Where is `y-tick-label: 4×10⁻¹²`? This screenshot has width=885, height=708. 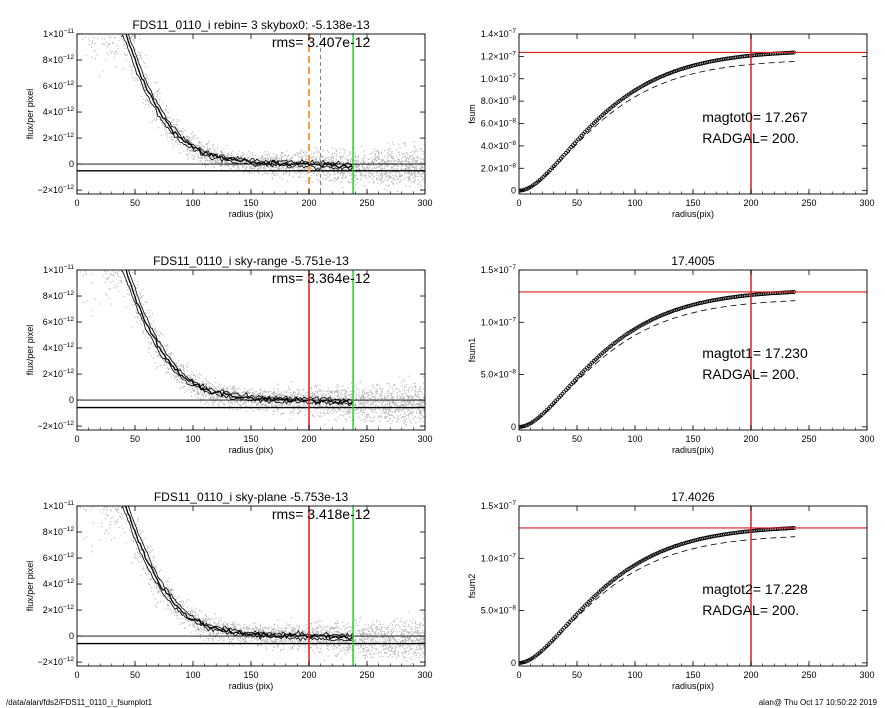 y-tick-label: 4×10⁻¹² is located at coordinates (59, 583).